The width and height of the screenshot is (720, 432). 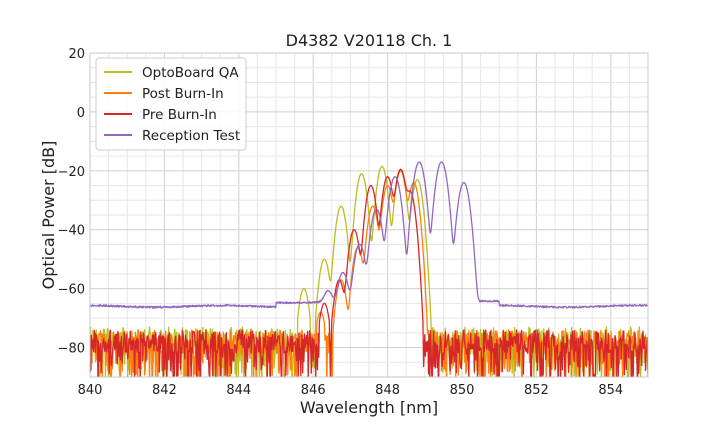 What do you see at coordinates (191, 136) in the screenshot?
I see `legend-label: Reception Test` at bounding box center [191, 136].